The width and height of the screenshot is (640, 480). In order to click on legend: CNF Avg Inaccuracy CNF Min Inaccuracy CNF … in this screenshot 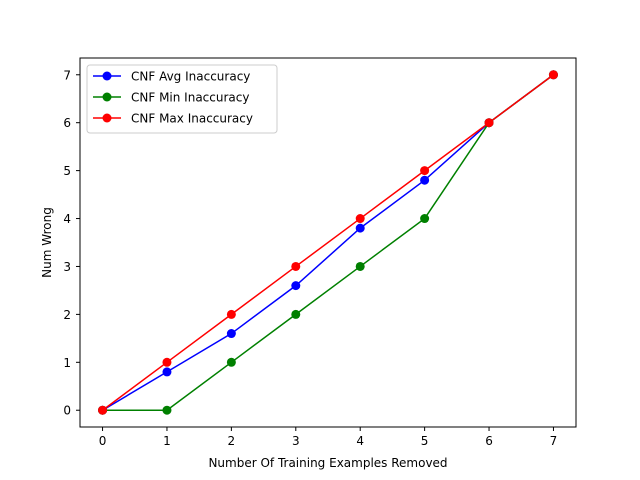, I will do `click(182, 99)`.